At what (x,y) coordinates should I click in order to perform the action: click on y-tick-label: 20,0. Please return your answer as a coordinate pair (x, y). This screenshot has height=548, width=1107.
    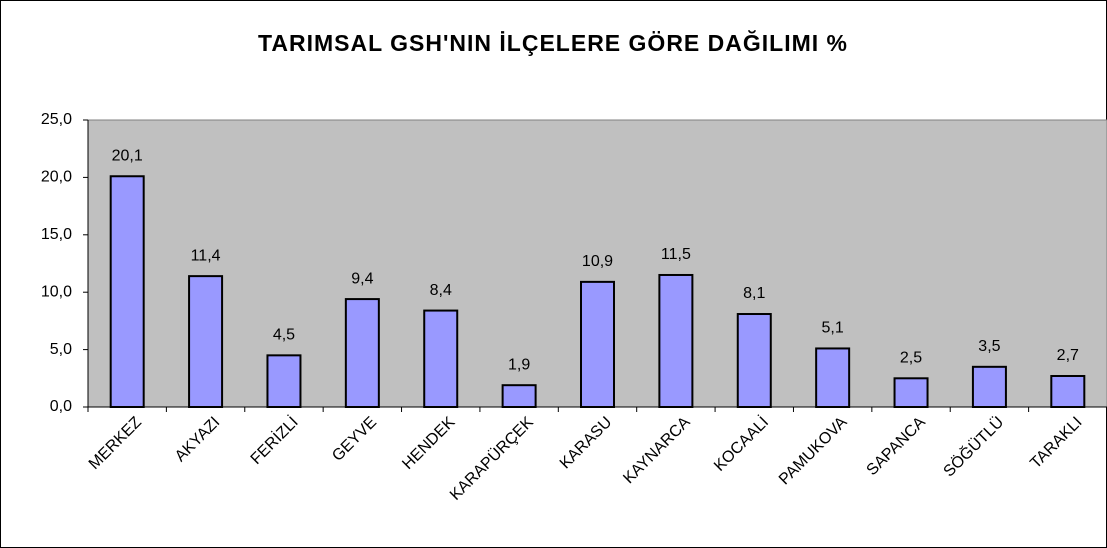
    Looking at the image, I should click on (56, 177).